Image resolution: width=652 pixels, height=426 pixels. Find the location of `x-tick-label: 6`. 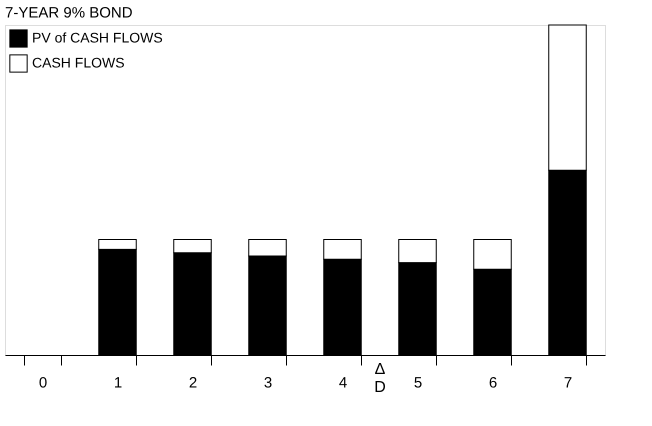

x-tick-label: 6 is located at coordinates (493, 383).